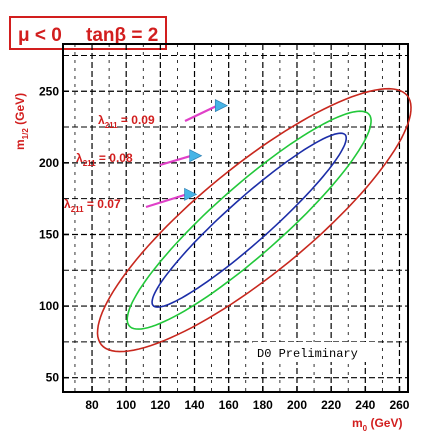 This screenshot has height=436, width=431. I want to click on y-ticks: 50 100 150 200 250, so click(54, 234).